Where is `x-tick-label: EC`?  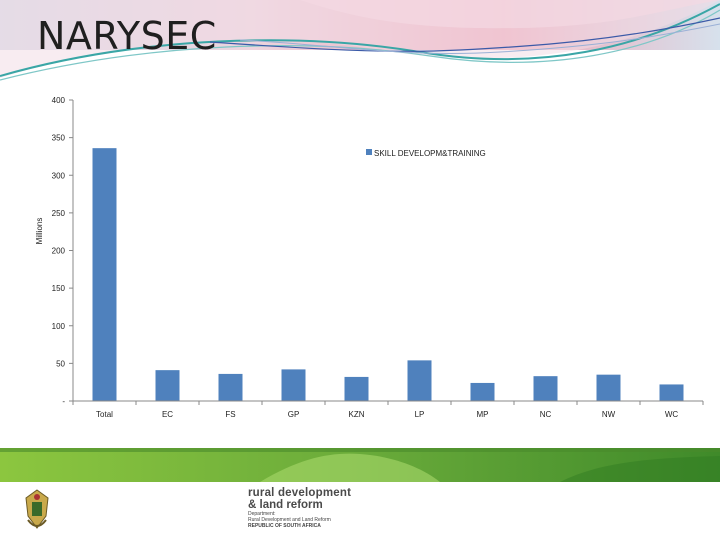
x-tick-label: EC is located at coordinates (167, 414).